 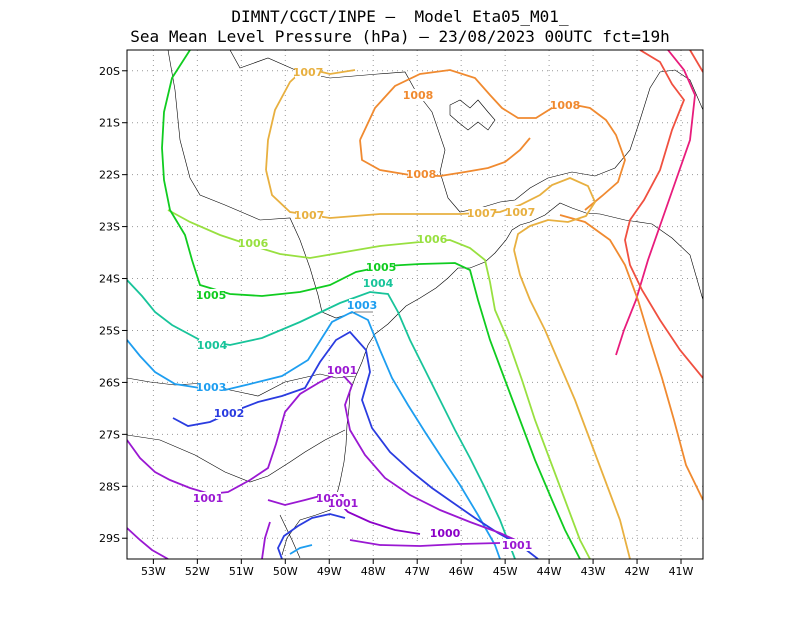 I want to click on lon-tick-label: 43W, so click(x=593, y=571).